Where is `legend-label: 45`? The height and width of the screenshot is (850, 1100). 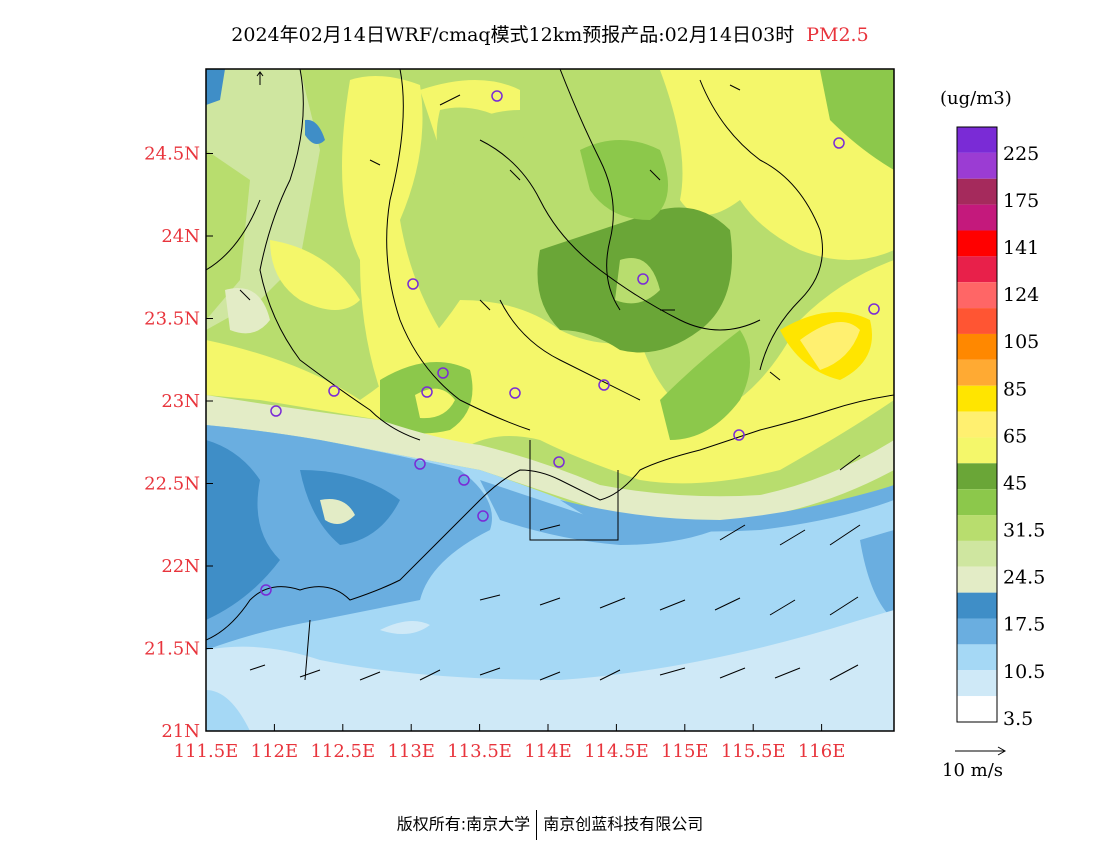
legend-label: 45 is located at coordinates (1015, 483).